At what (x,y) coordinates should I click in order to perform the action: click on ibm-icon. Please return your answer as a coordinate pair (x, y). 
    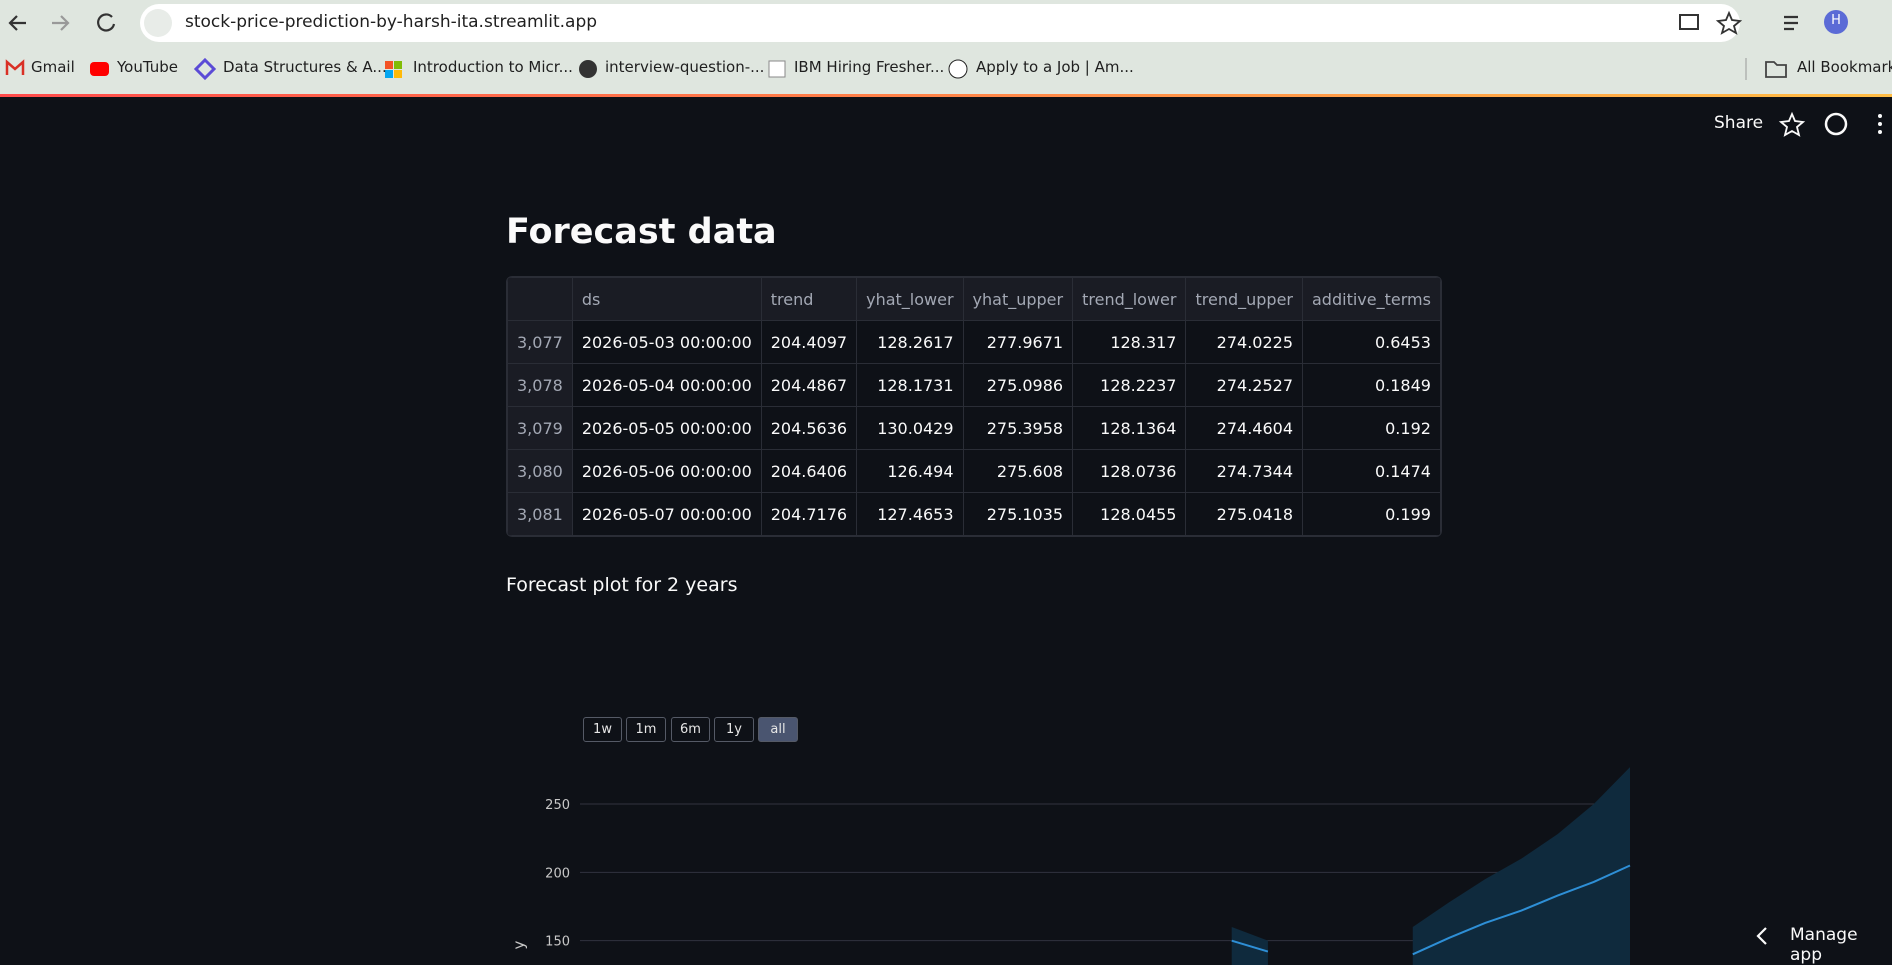
    Looking at the image, I should click on (777, 69).